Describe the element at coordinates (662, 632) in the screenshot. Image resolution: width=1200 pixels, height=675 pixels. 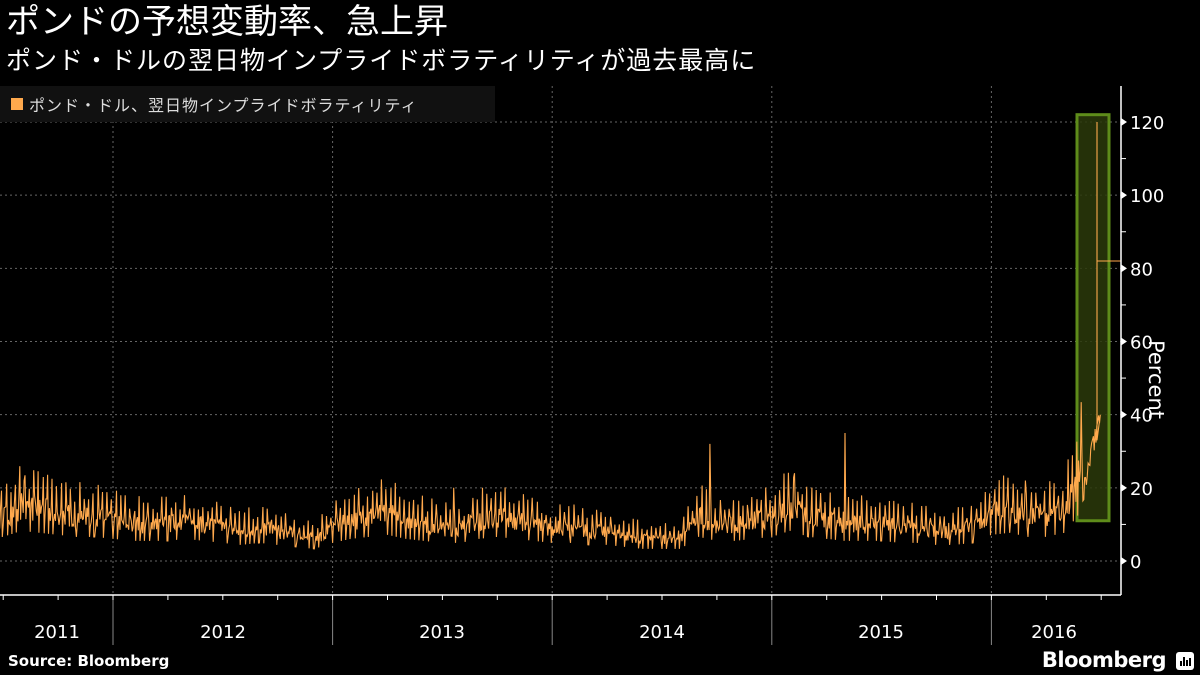
I see `x-tick-label-2014: 2014` at that location.